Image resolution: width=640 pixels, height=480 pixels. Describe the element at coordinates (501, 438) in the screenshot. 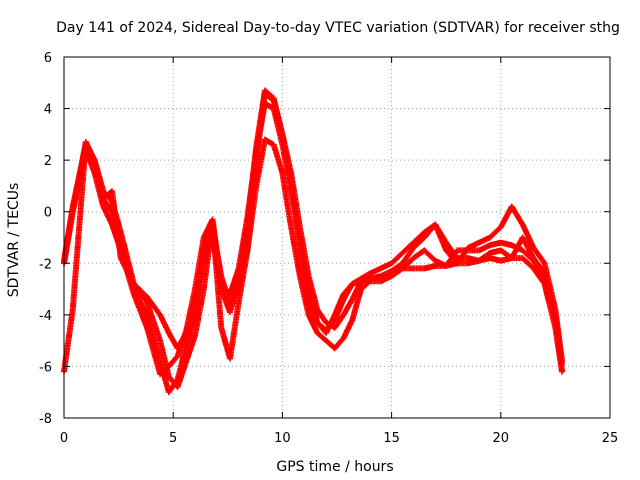

I see `x-tick-label: 20` at that location.